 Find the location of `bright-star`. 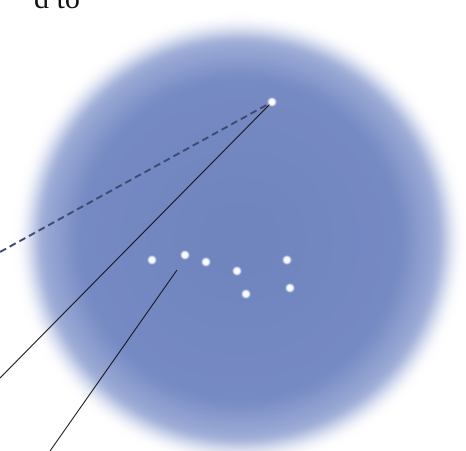

bright-star is located at coordinates (272, 102).